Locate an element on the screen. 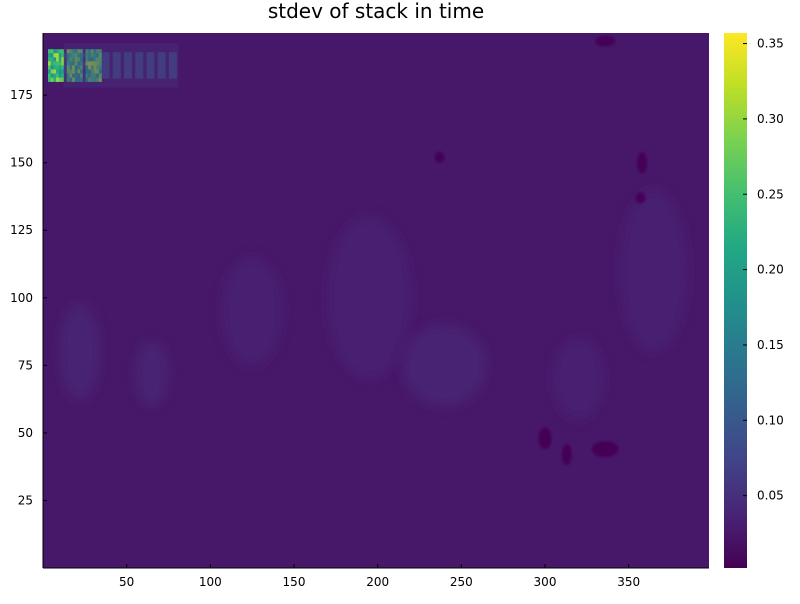 The width and height of the screenshot is (800, 604). x-tick-label: 250 is located at coordinates (461, 582).